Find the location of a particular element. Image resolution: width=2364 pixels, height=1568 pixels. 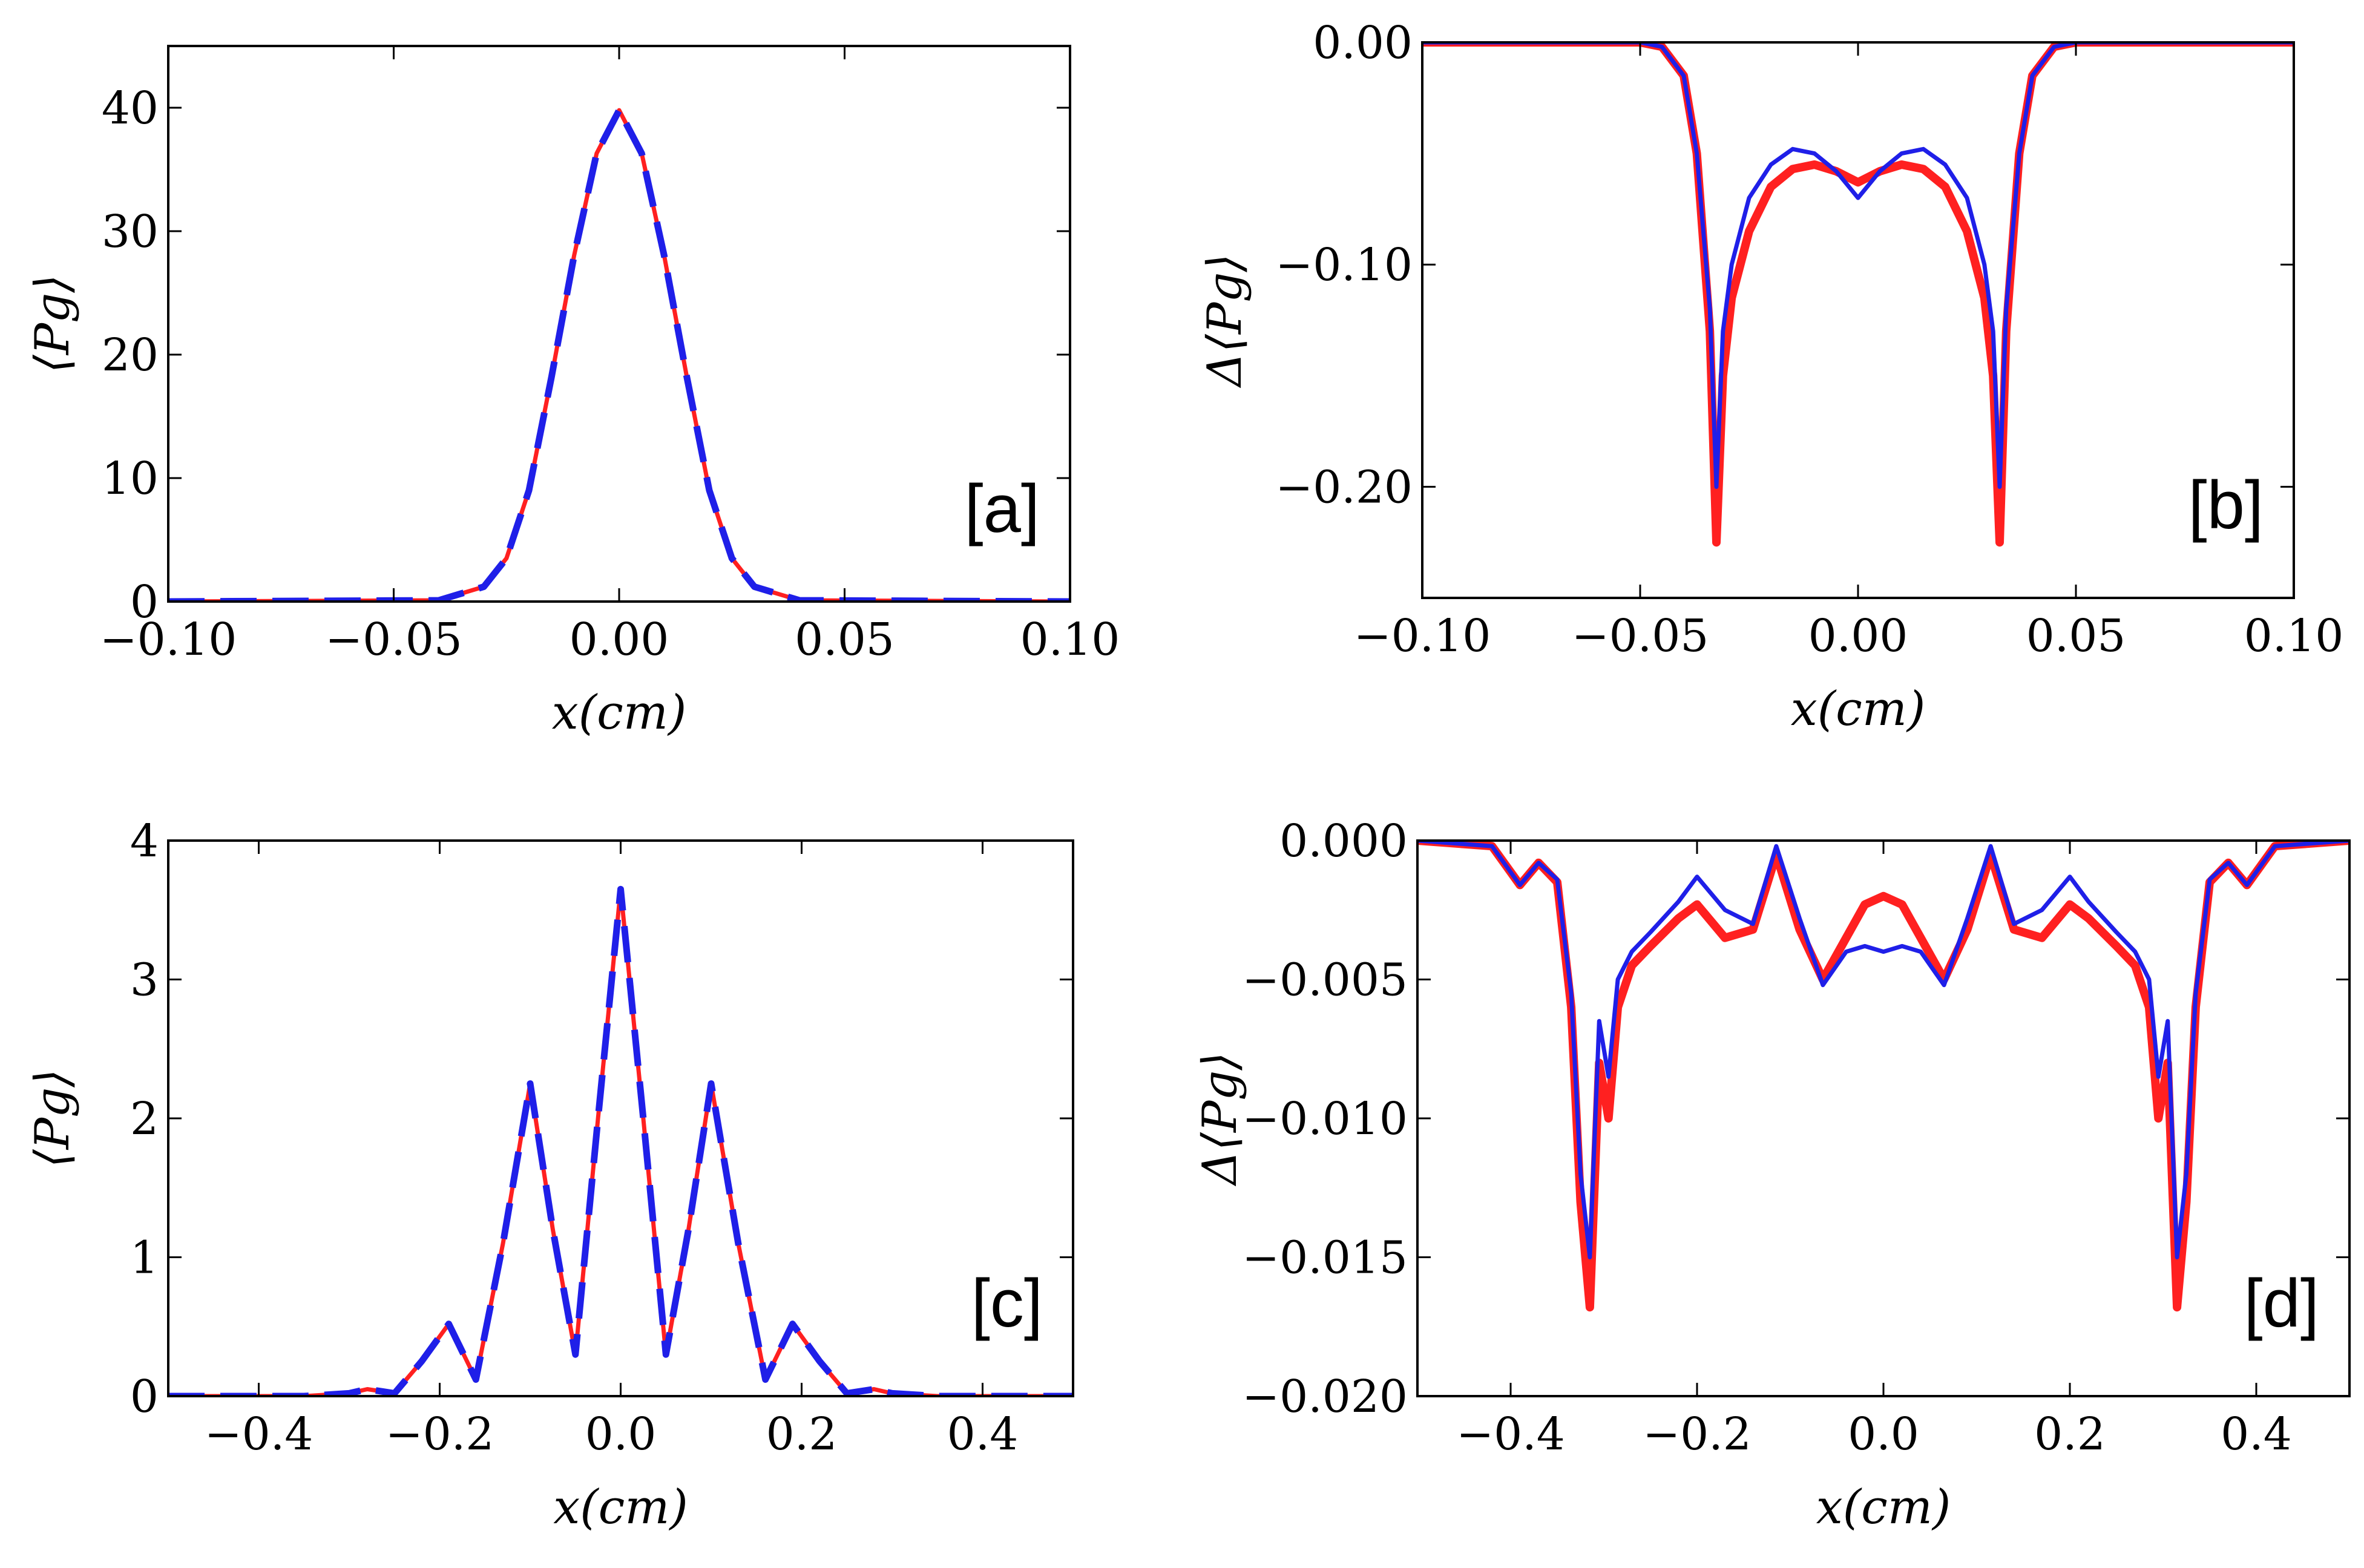

y-tick-label: 3 is located at coordinates (144, 980).